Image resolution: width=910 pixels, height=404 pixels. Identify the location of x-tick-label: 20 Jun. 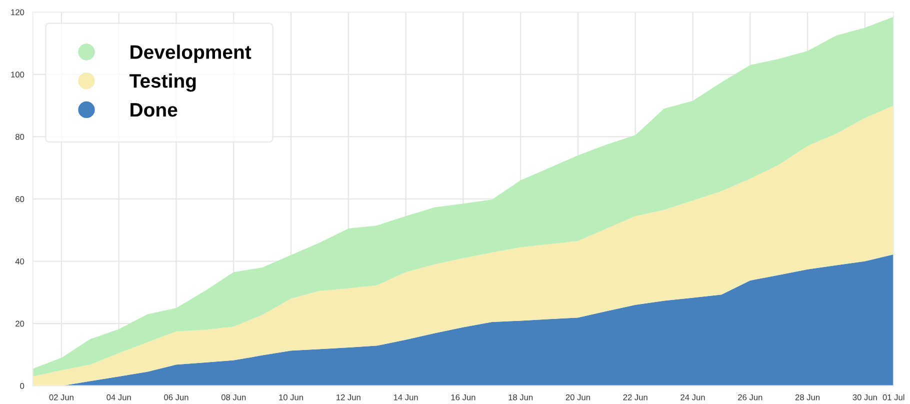
(578, 397).